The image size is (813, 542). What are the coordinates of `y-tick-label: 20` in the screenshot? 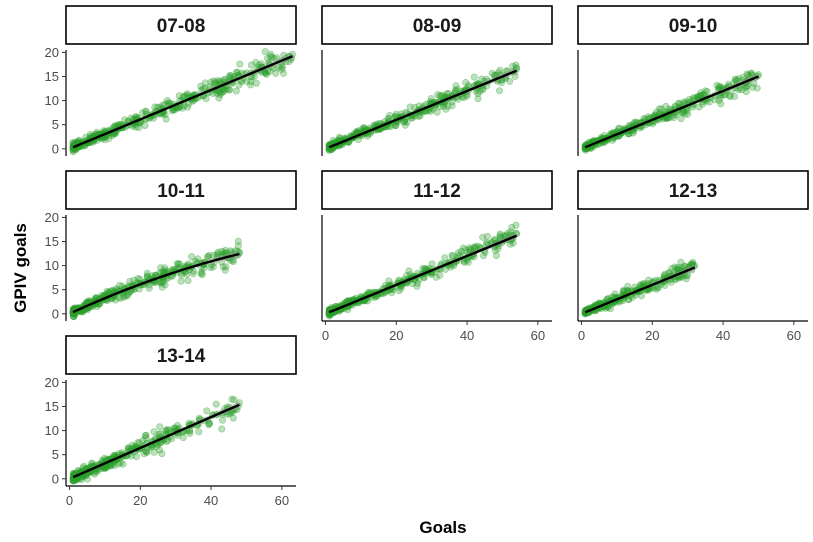 It's located at (52, 217).